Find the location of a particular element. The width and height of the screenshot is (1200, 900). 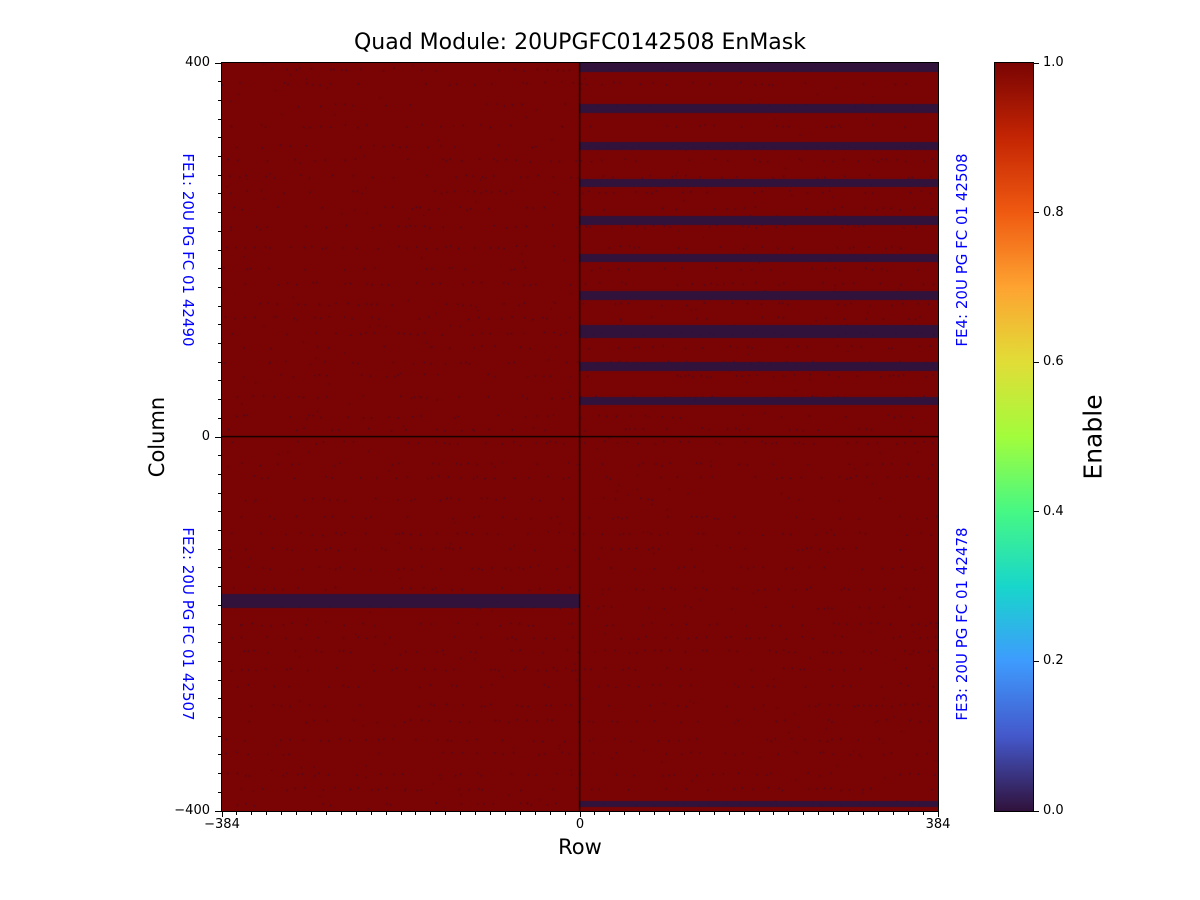

fe-label-fe4: FE4: 20U PG FC 01 42508 is located at coordinates (962, 250).